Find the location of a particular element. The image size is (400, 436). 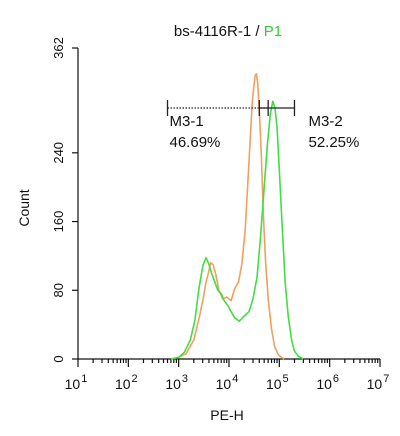

gate-name-label: M3-2 is located at coordinates (325, 121).